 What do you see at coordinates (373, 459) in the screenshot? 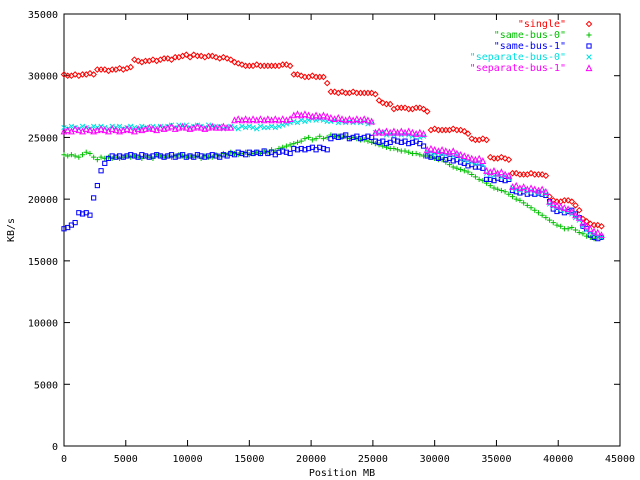
I see `x-tick-label: 25000` at bounding box center [373, 459].